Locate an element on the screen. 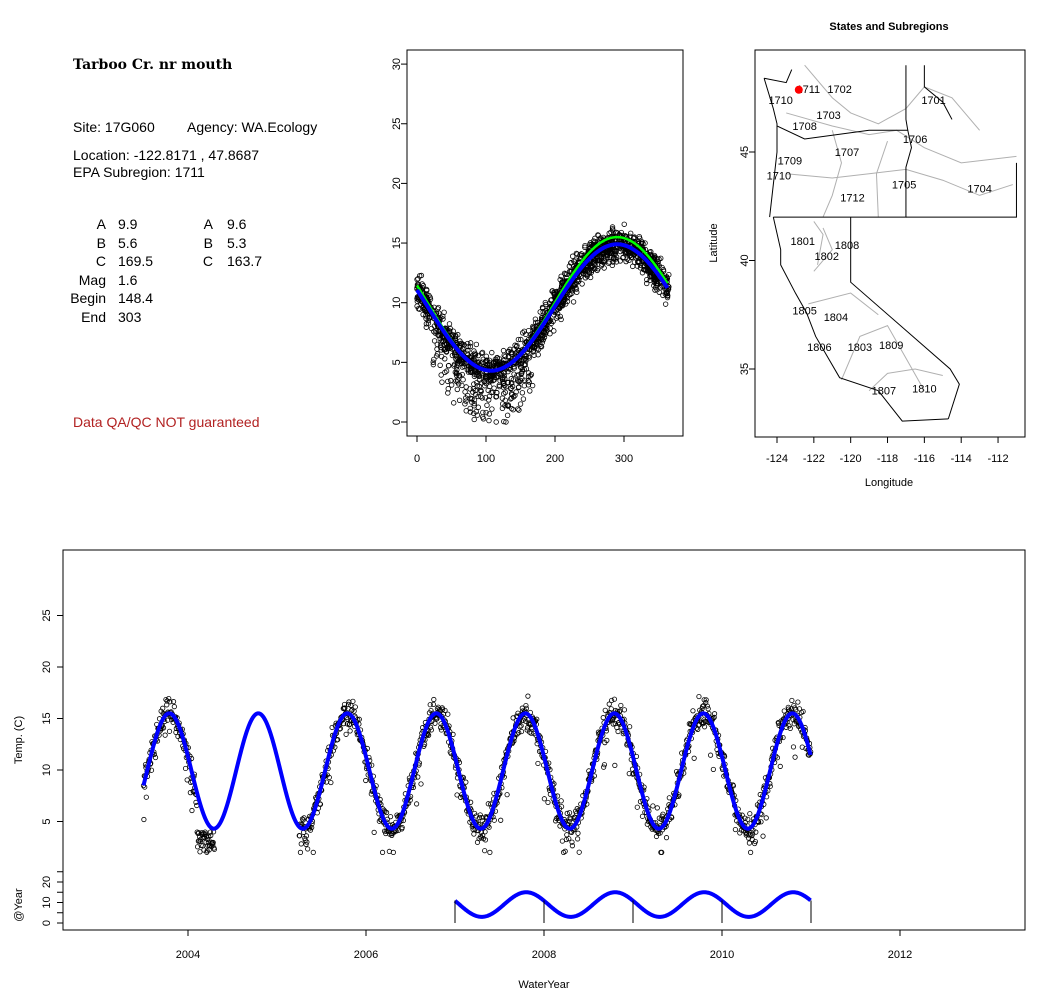 The height and width of the screenshot is (1001, 1038). region-label: 1810 is located at coordinates (924, 389).